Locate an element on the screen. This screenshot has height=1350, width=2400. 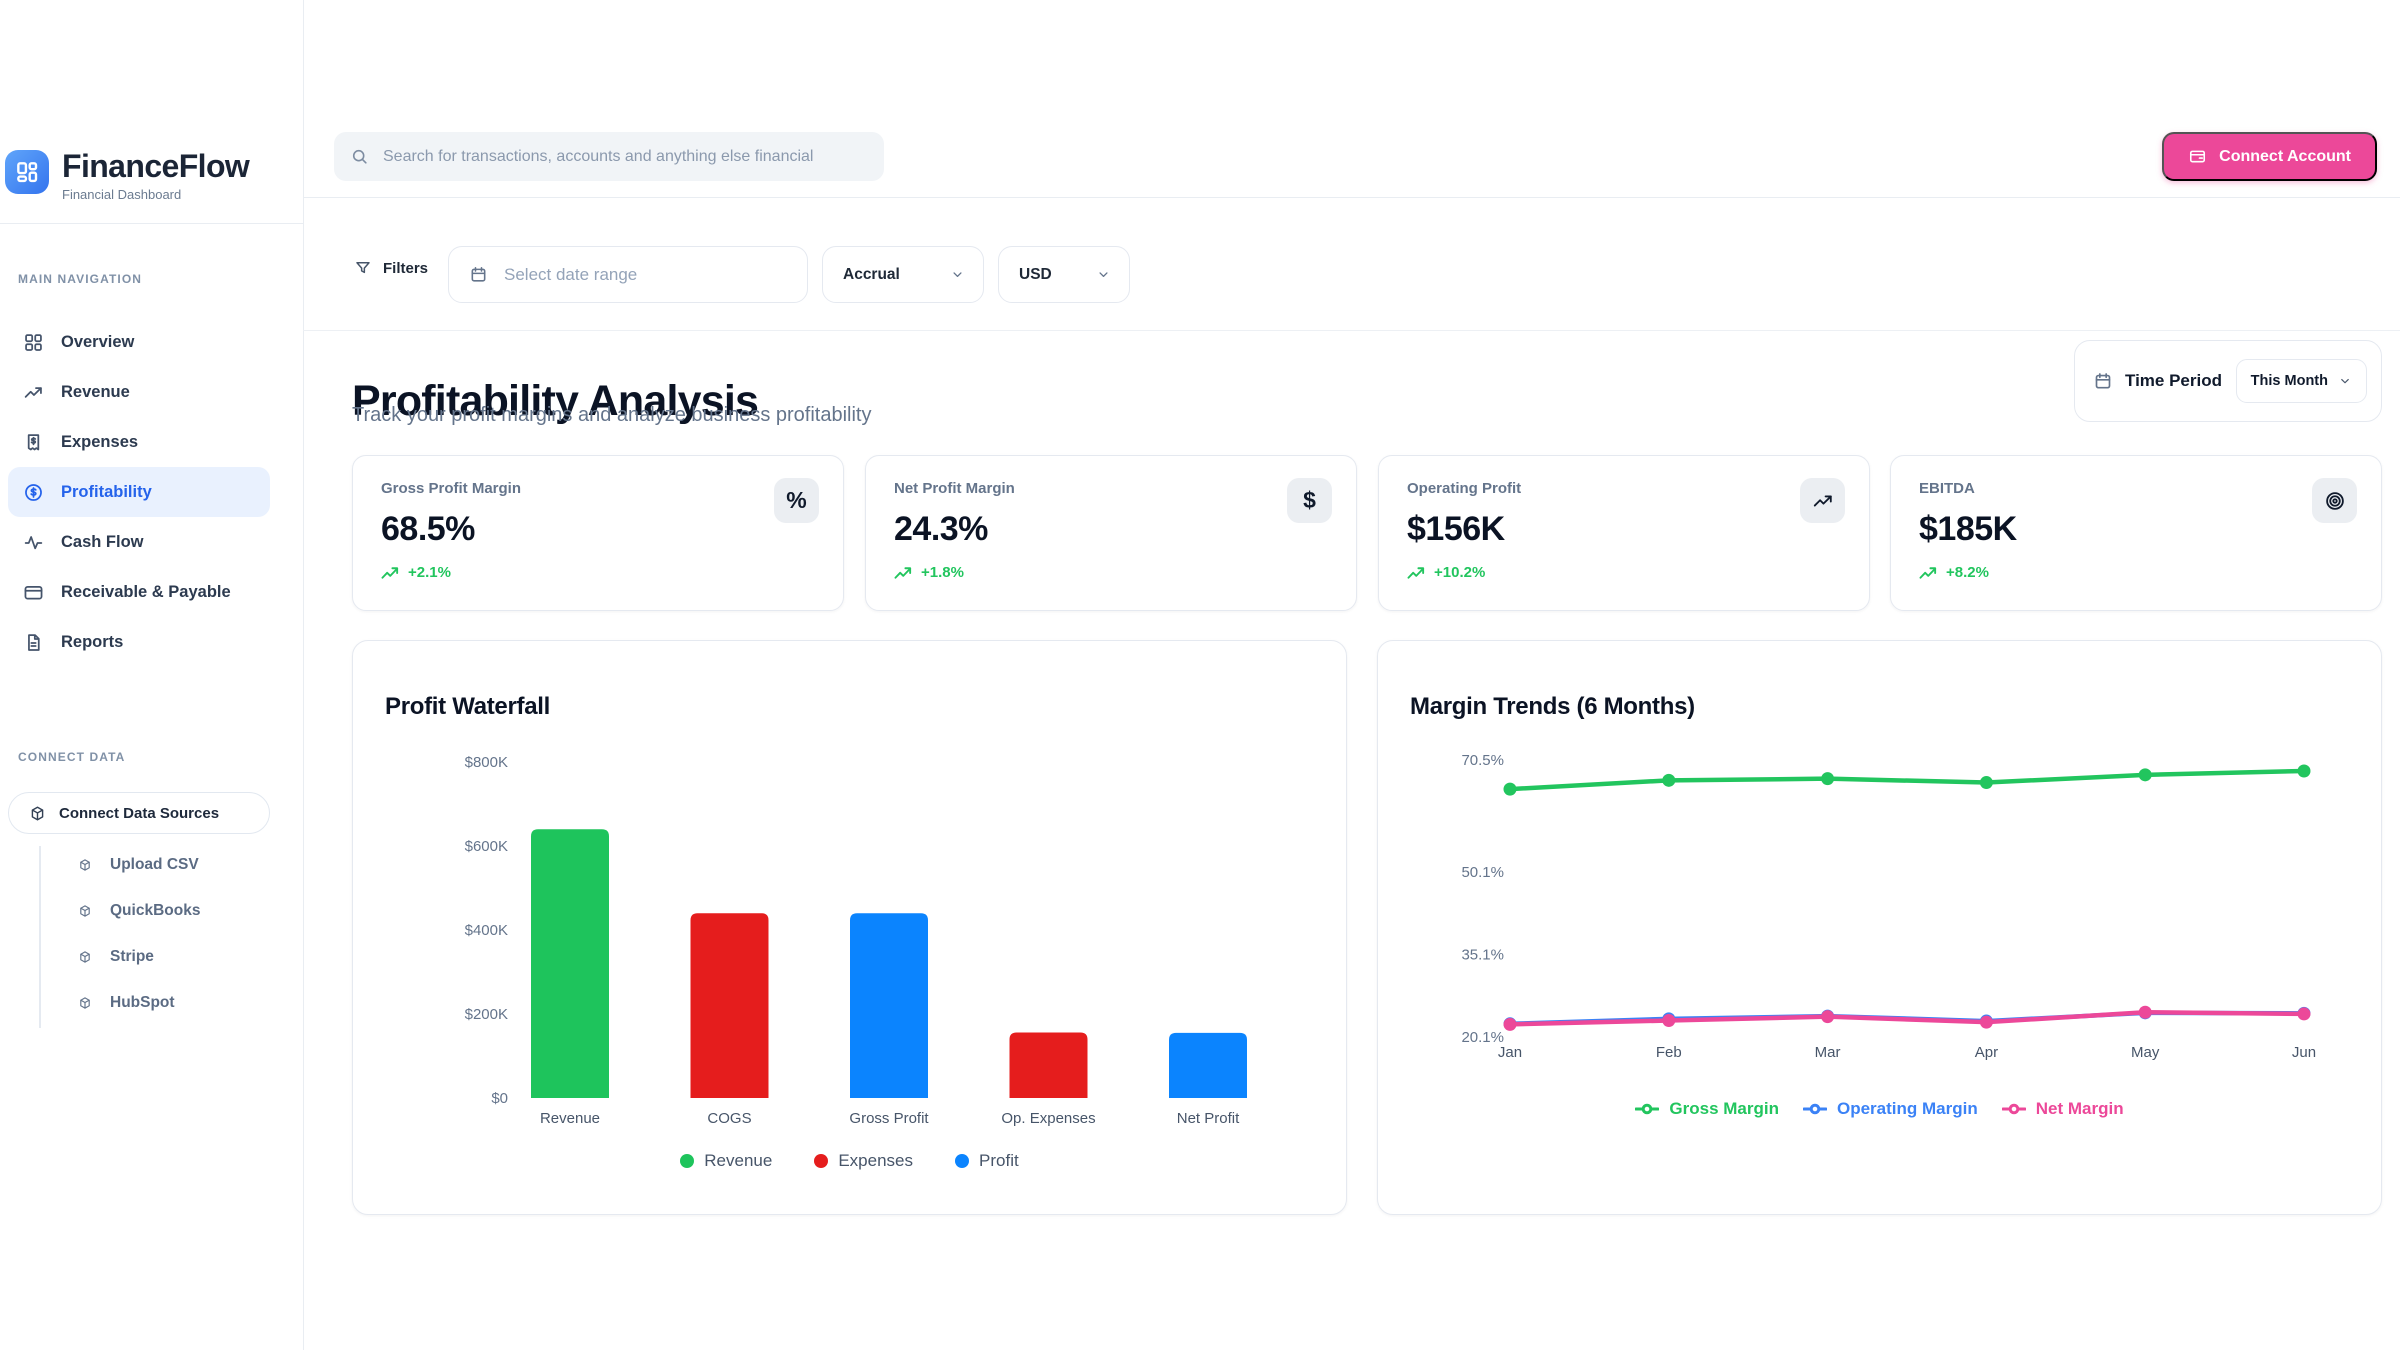
calendar-icon is located at coordinates (2103, 381).